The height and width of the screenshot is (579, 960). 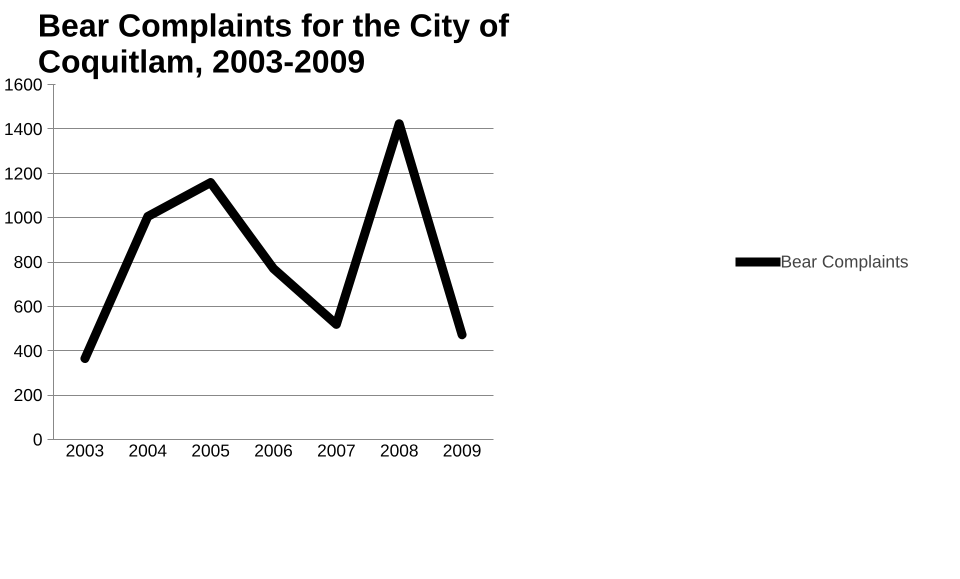 I want to click on y-tick-label: 400, so click(x=28, y=350).